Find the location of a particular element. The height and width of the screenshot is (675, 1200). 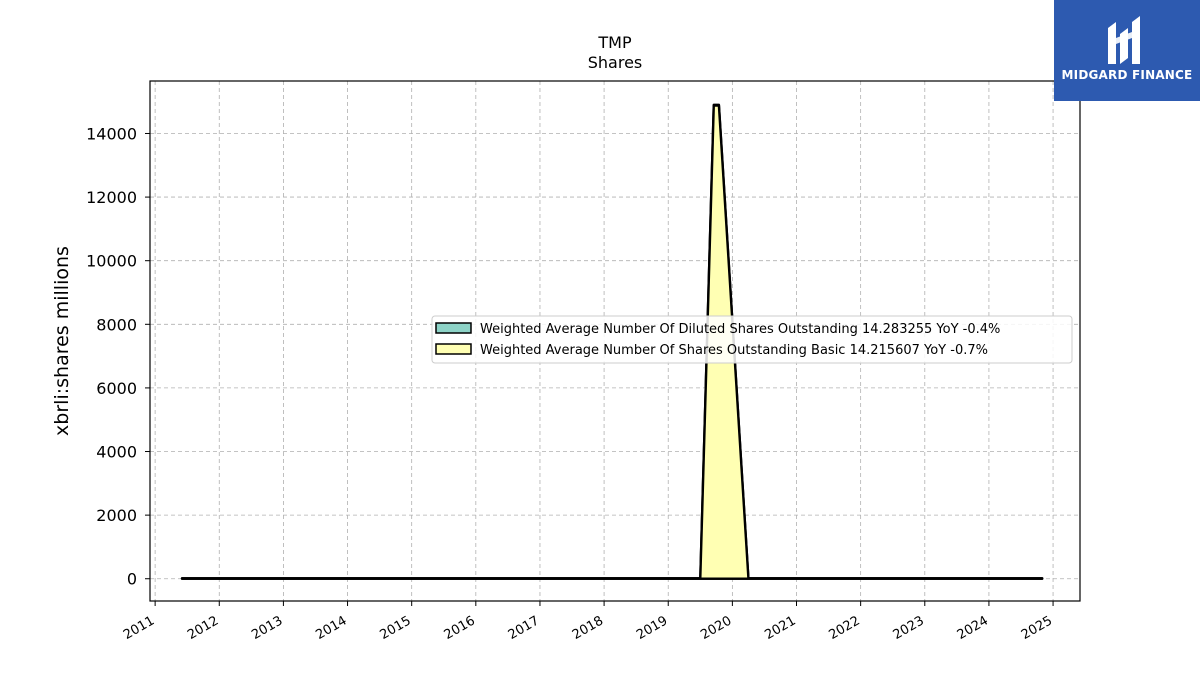

x-tick-label: 2011 is located at coordinates (139, 628).